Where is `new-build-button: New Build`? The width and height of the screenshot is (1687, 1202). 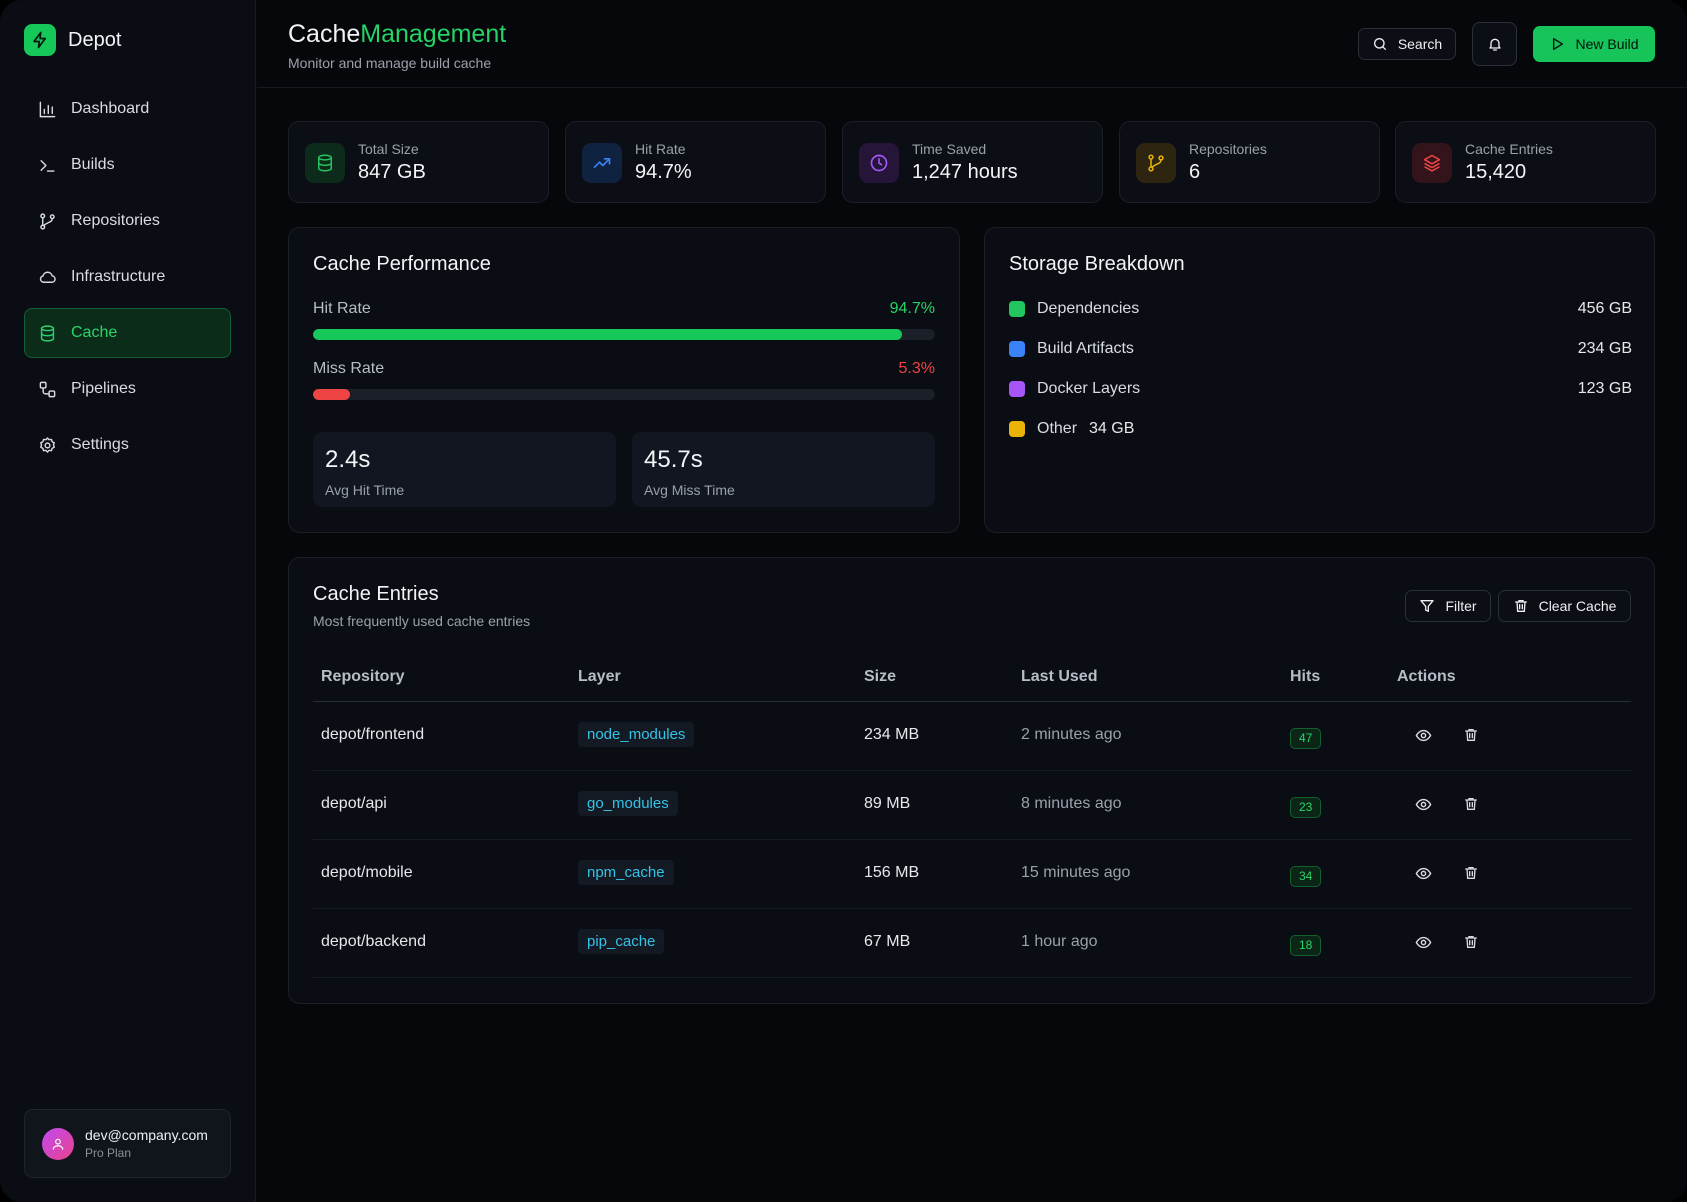
new-build-button: New Build is located at coordinates (1594, 44).